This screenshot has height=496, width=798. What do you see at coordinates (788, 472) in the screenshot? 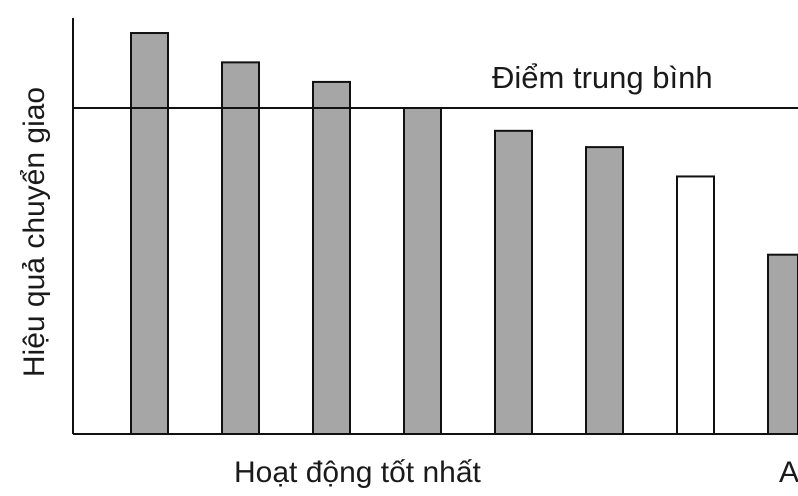
I see `x-axis-label-right: A` at bounding box center [788, 472].